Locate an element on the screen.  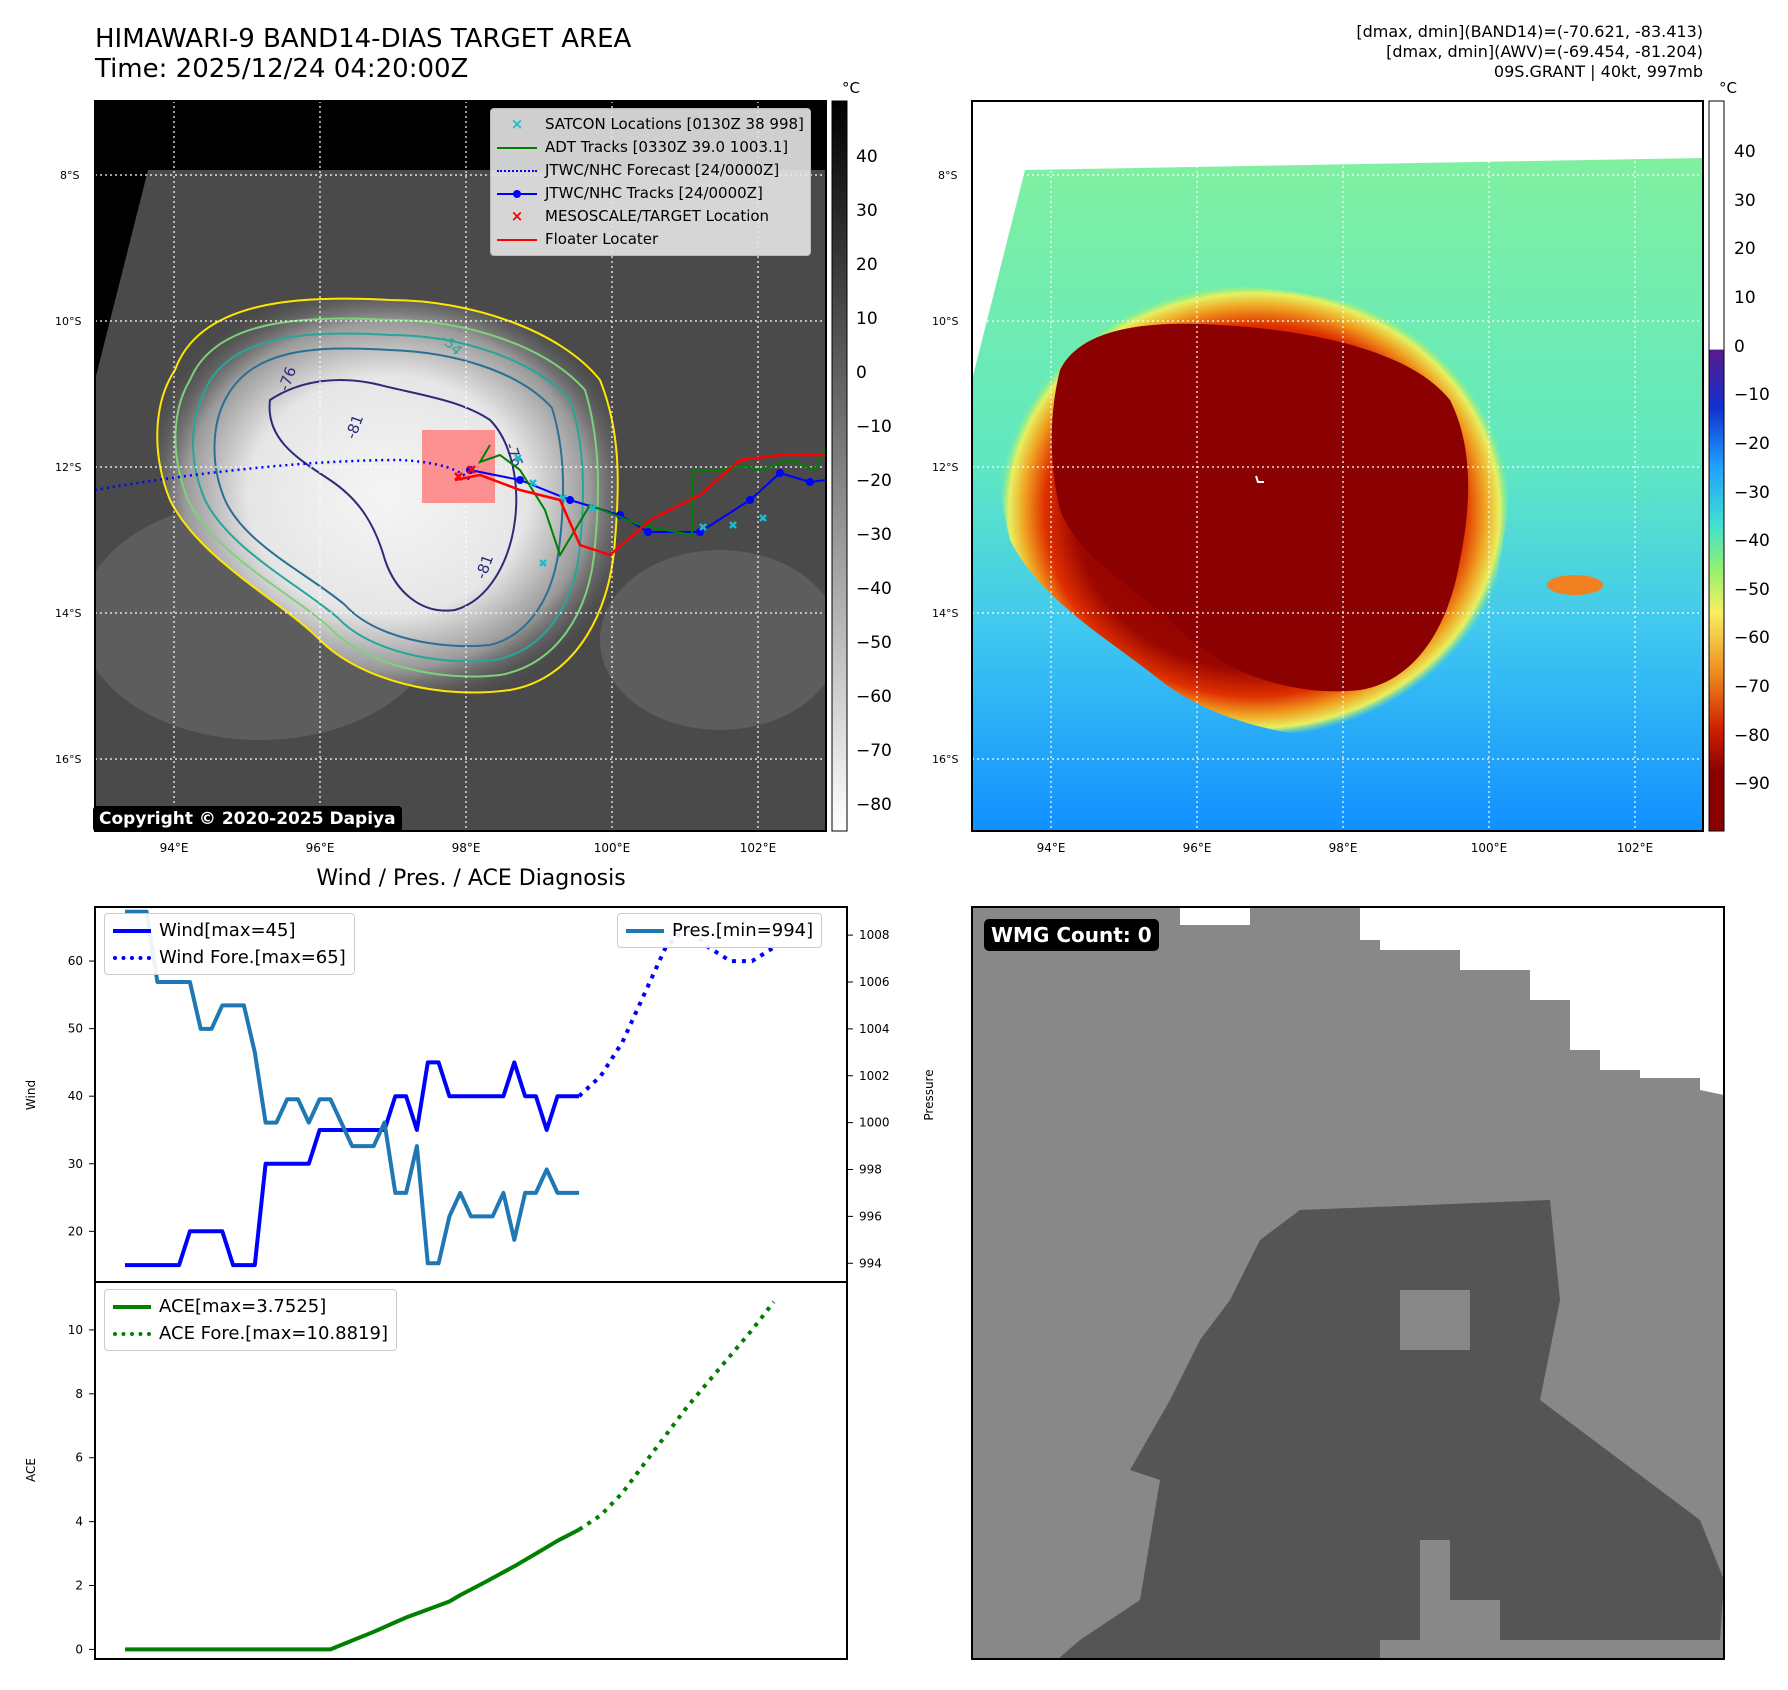
lon-tick: 102°E is located at coordinates (758, 848).